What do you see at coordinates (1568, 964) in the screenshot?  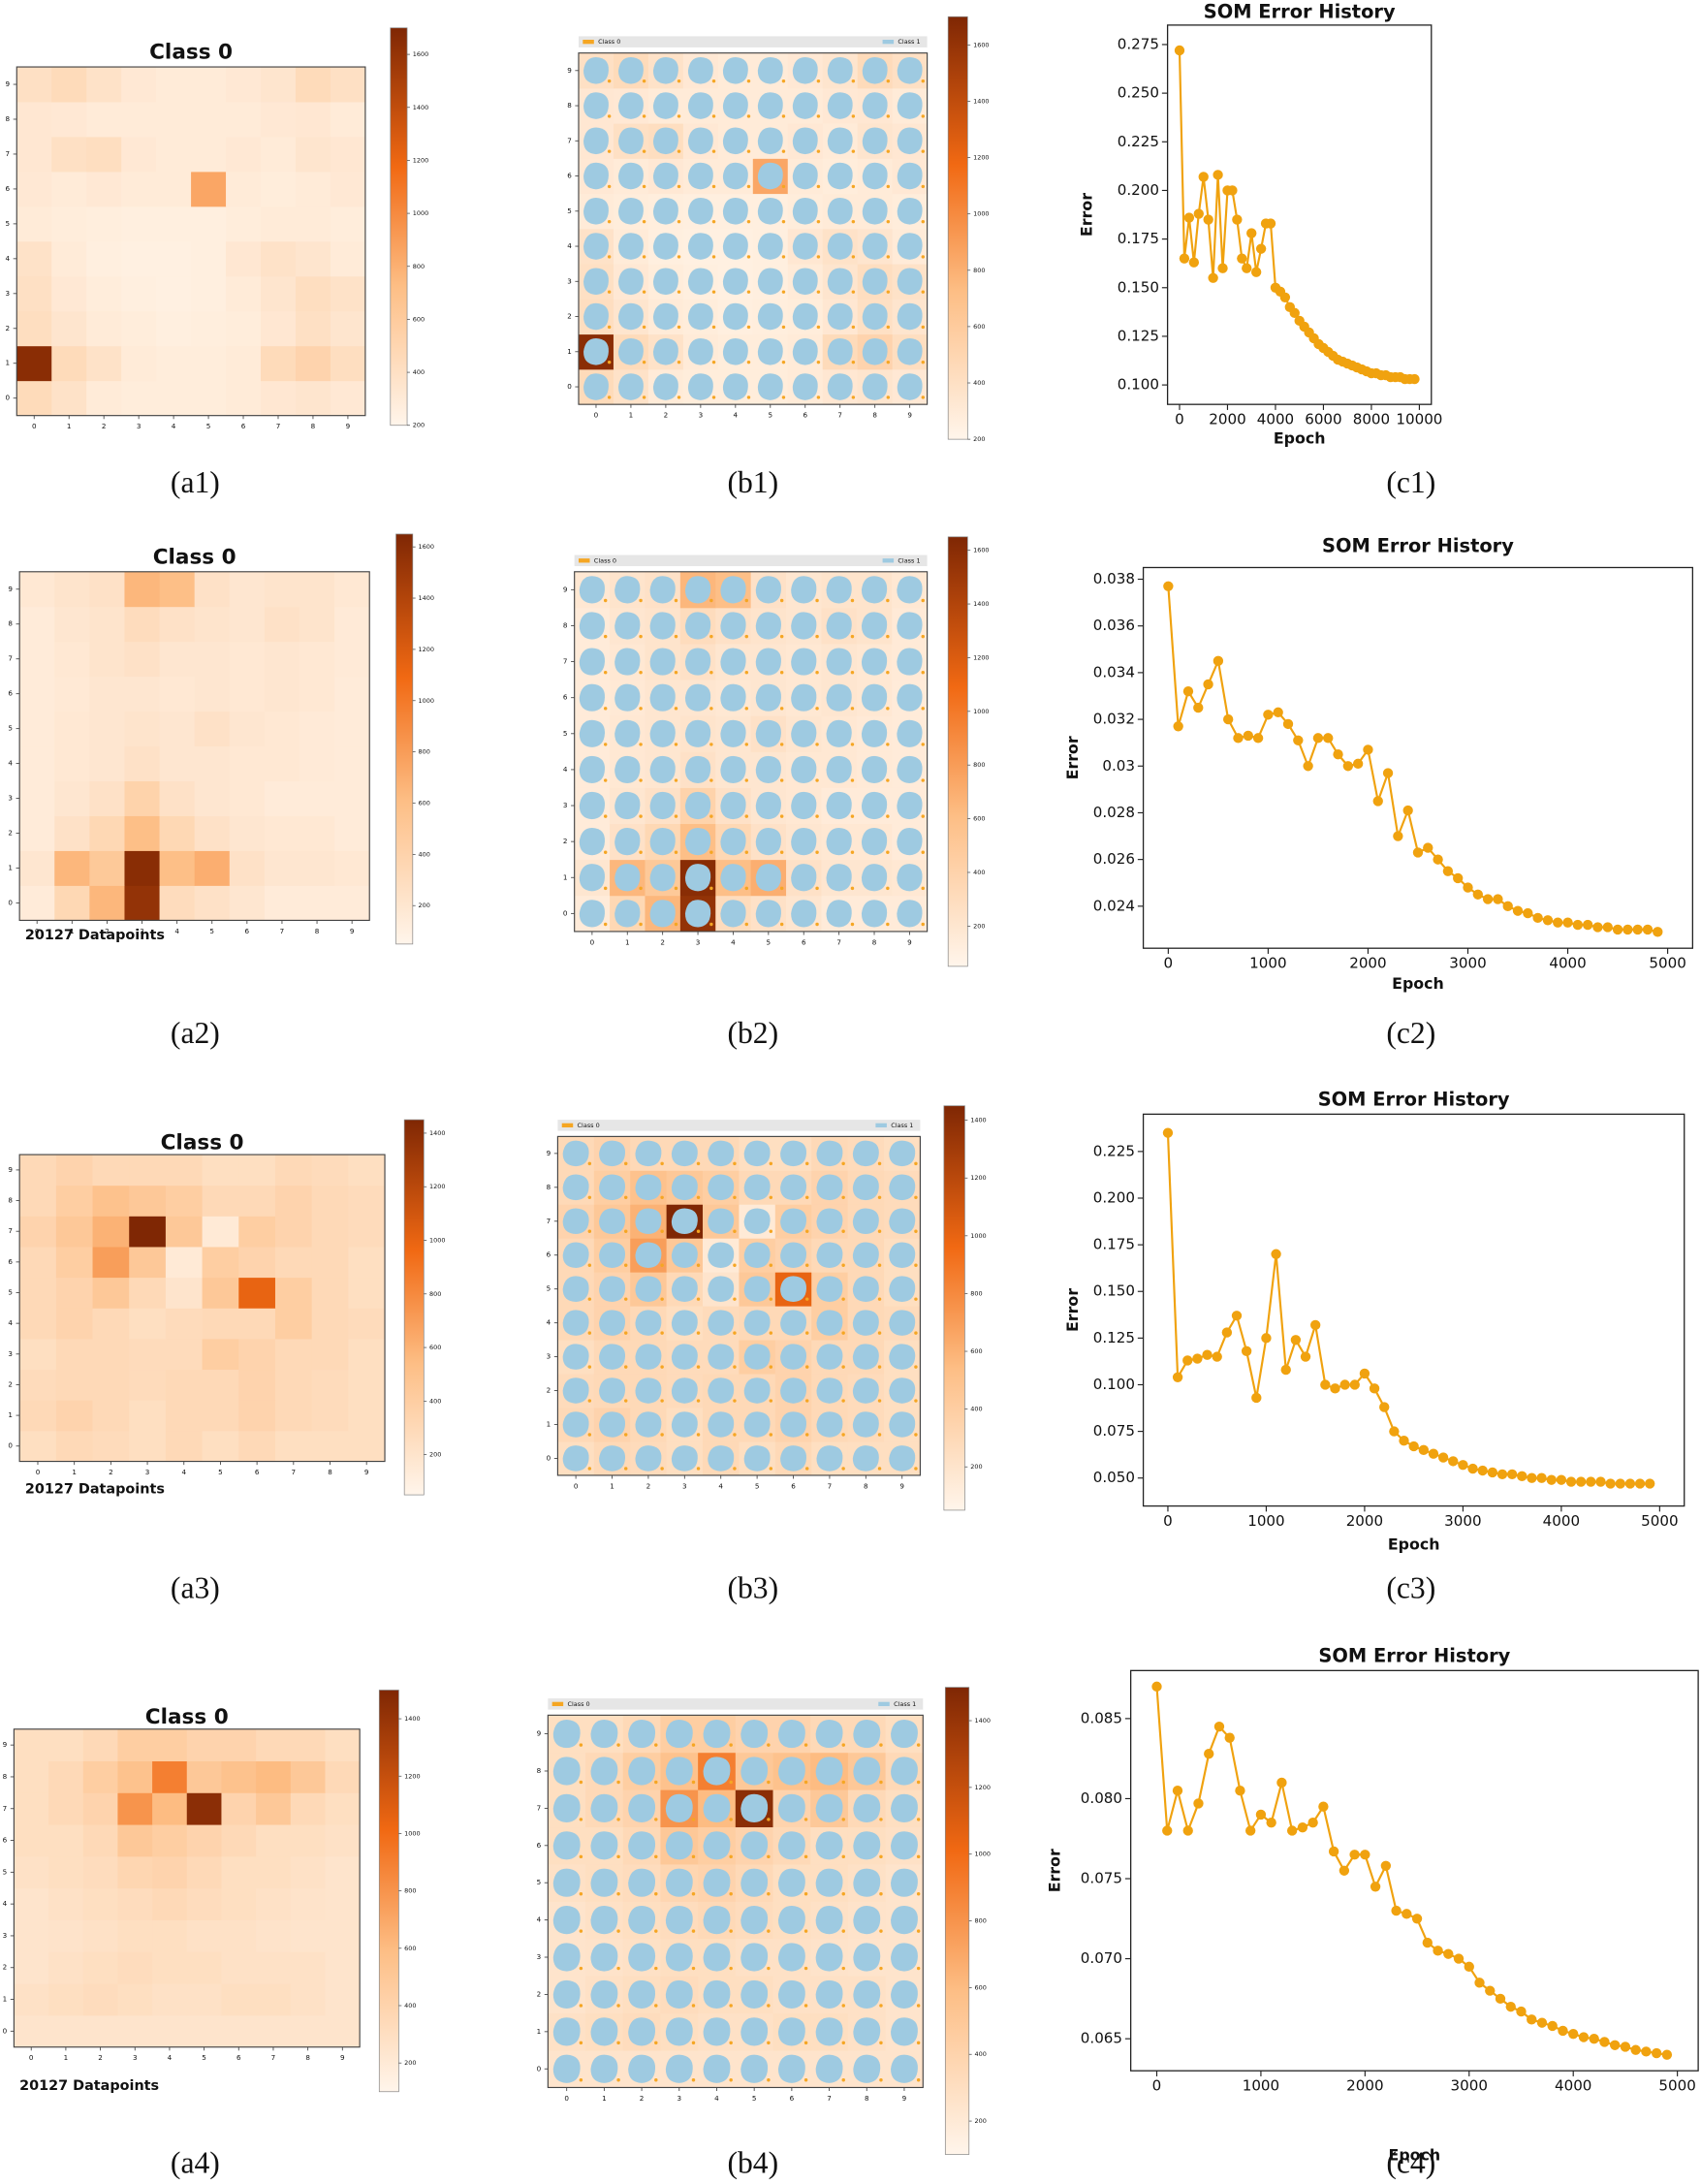 I see `x-tick-label: 4000` at bounding box center [1568, 964].